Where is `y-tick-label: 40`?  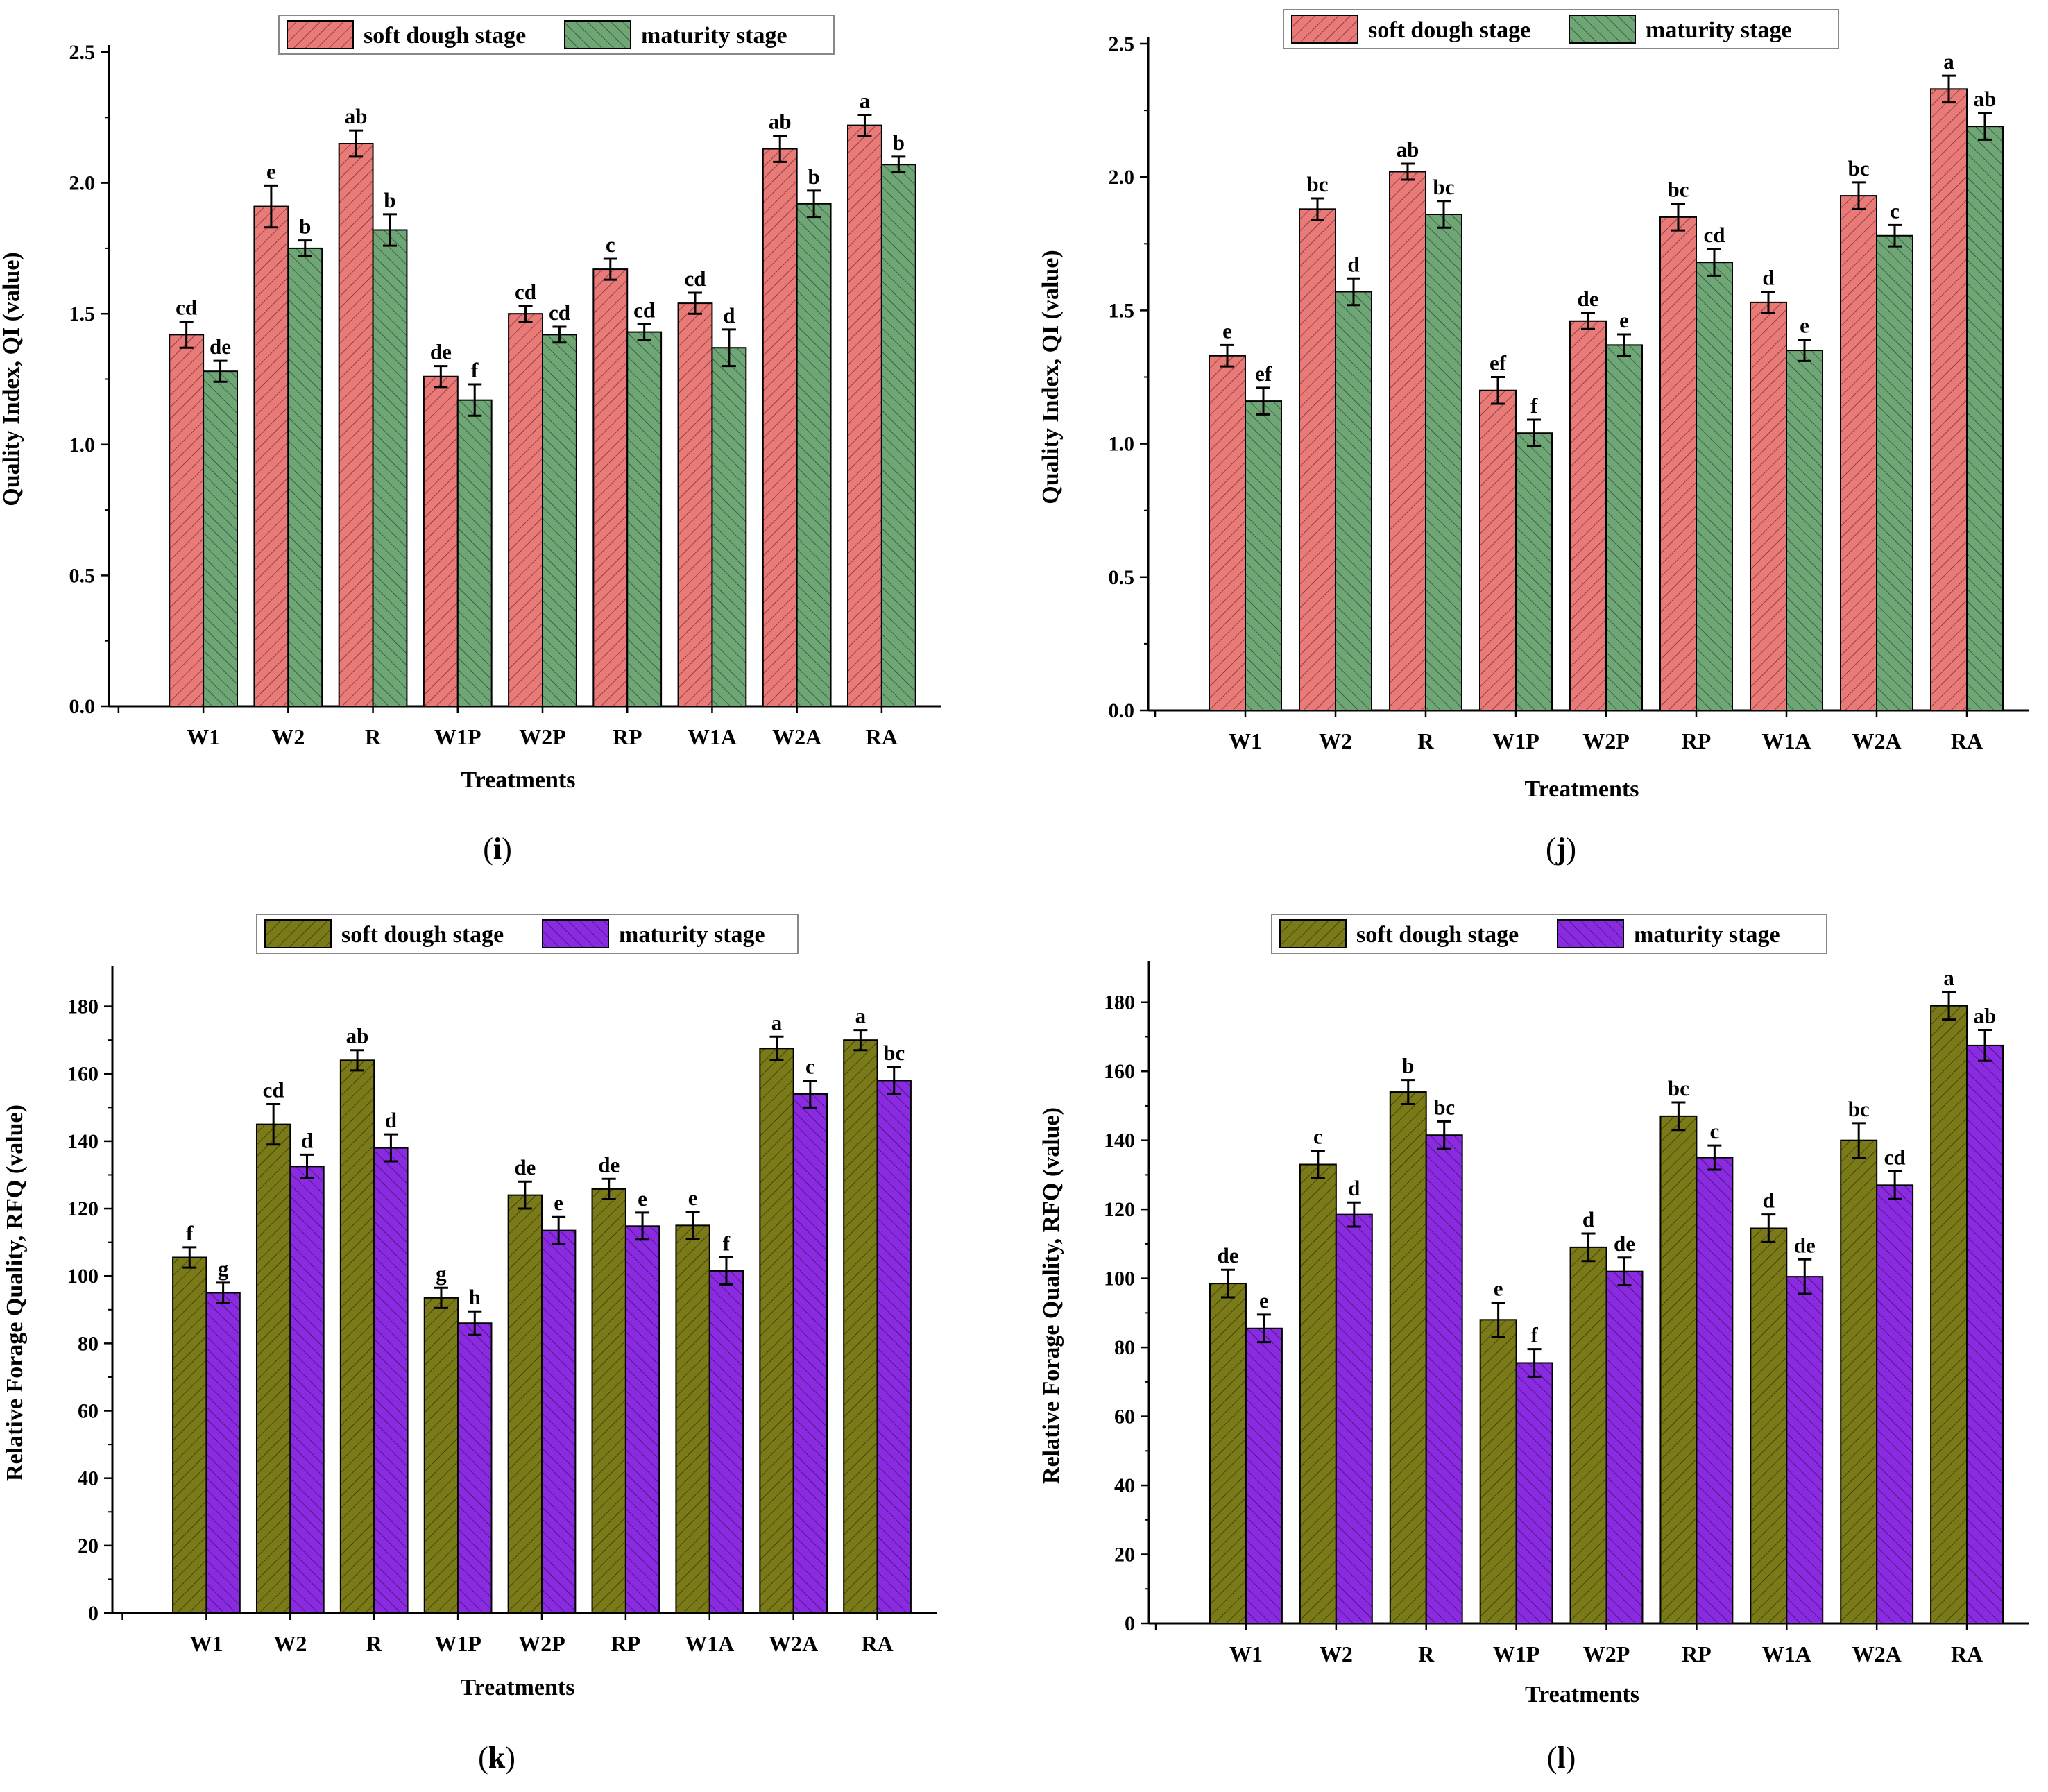
y-tick-label: 40 is located at coordinates (1124, 1485).